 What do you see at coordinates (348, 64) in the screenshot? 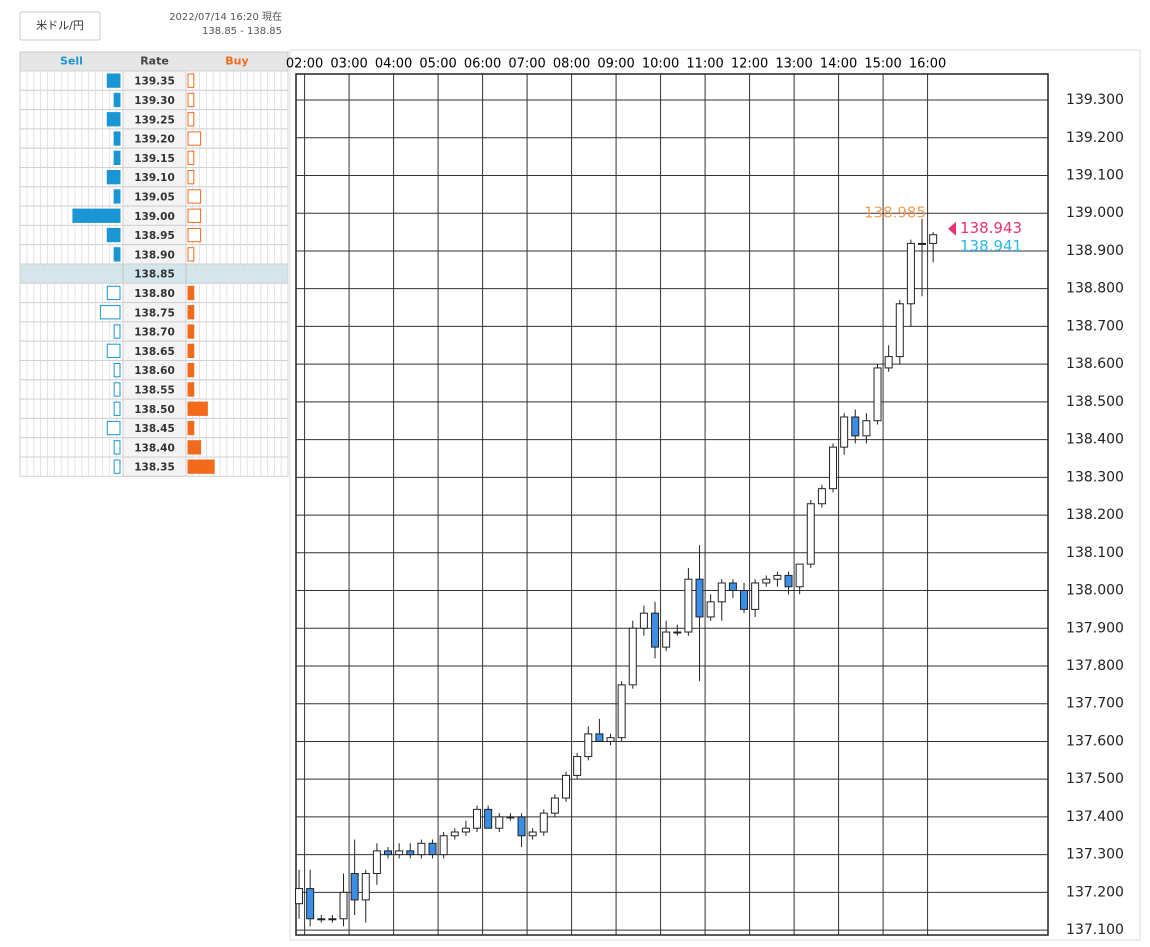
I see `x-tick-label: 03:00` at bounding box center [348, 64].